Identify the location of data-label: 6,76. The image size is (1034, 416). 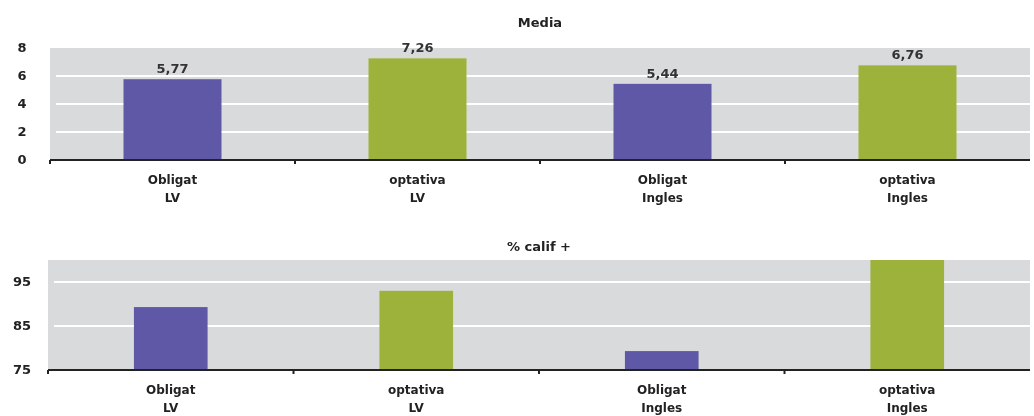
(907, 55).